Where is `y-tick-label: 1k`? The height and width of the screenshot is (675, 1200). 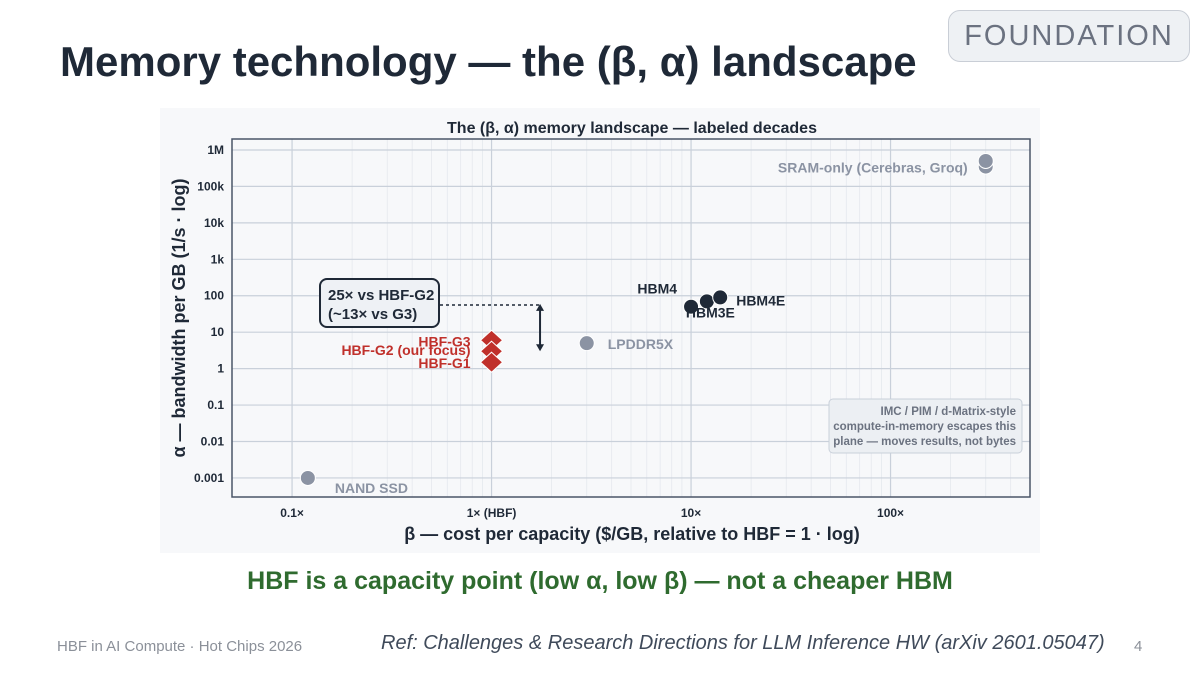 y-tick-label: 1k is located at coordinates (218, 259).